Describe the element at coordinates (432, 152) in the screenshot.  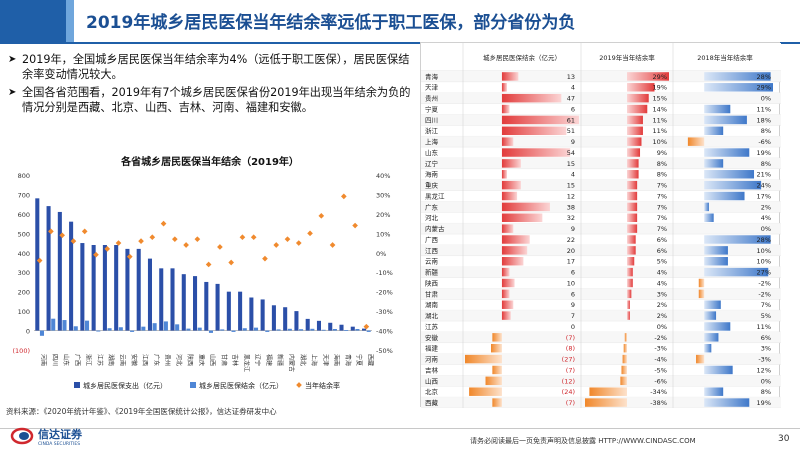
I see `table-province: 山东` at that location.